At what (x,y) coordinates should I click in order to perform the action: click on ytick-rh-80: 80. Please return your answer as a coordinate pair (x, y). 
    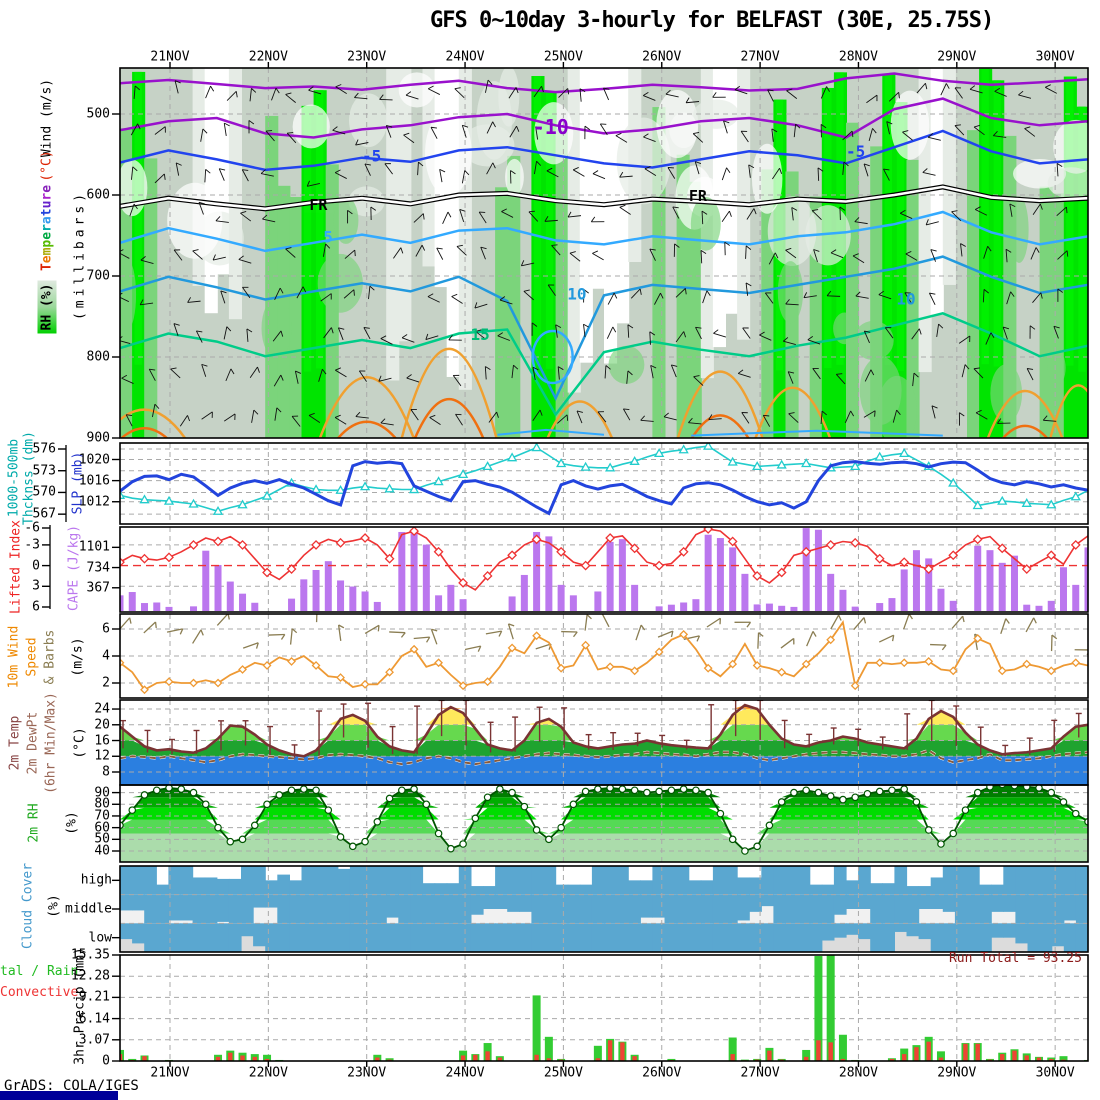
    Looking at the image, I should click on (102, 804).